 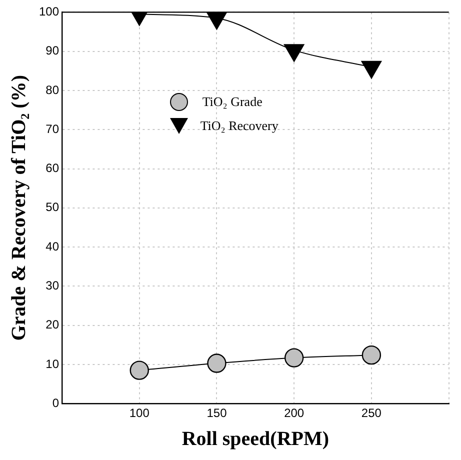 I want to click on y-tick-label: 100, so click(x=49, y=11).